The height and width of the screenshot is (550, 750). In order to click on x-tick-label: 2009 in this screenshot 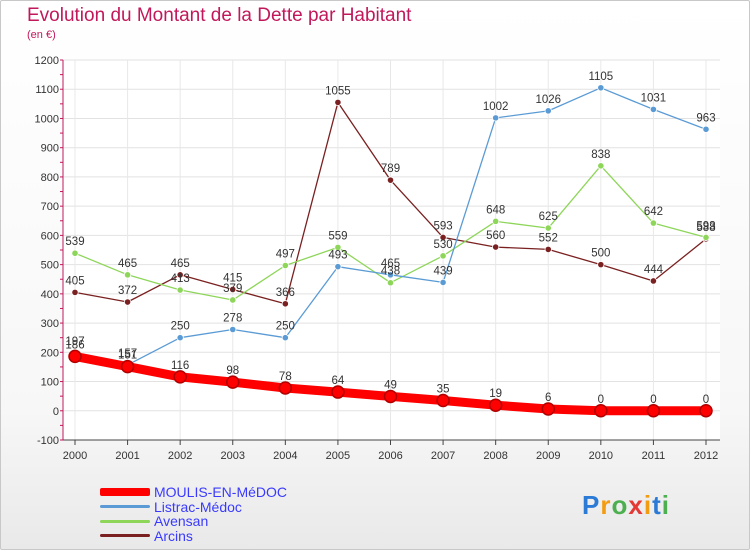, I will do `click(548, 456)`.